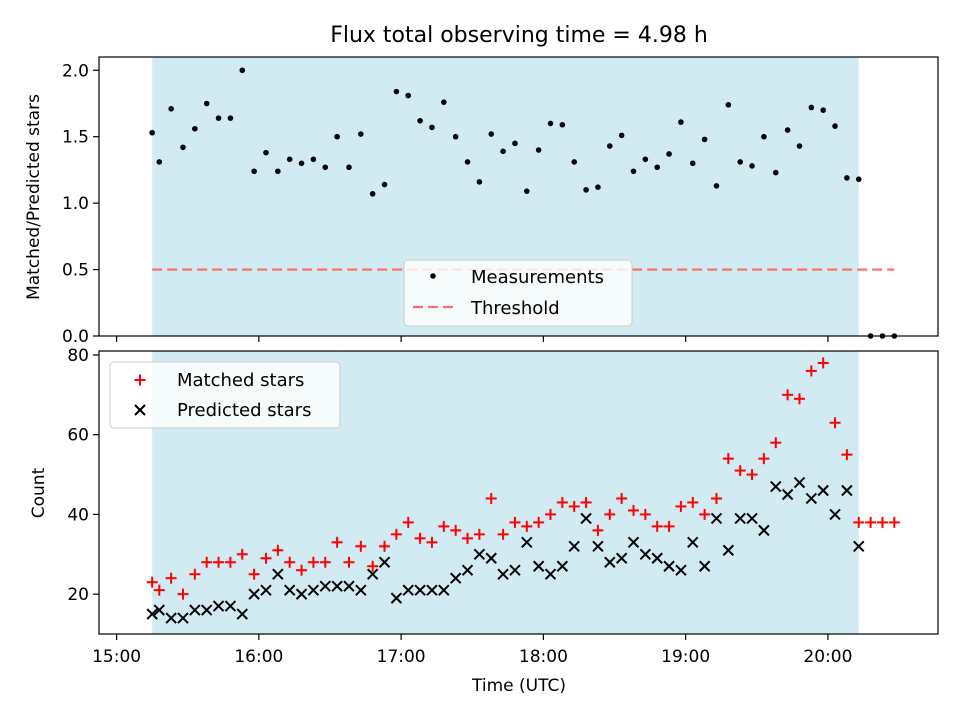 Image resolution: width=960 pixels, height=720 pixels. I want to click on top-y-axis: 0.0 0.5 1.0 1.5 2.0, so click(80, 204).